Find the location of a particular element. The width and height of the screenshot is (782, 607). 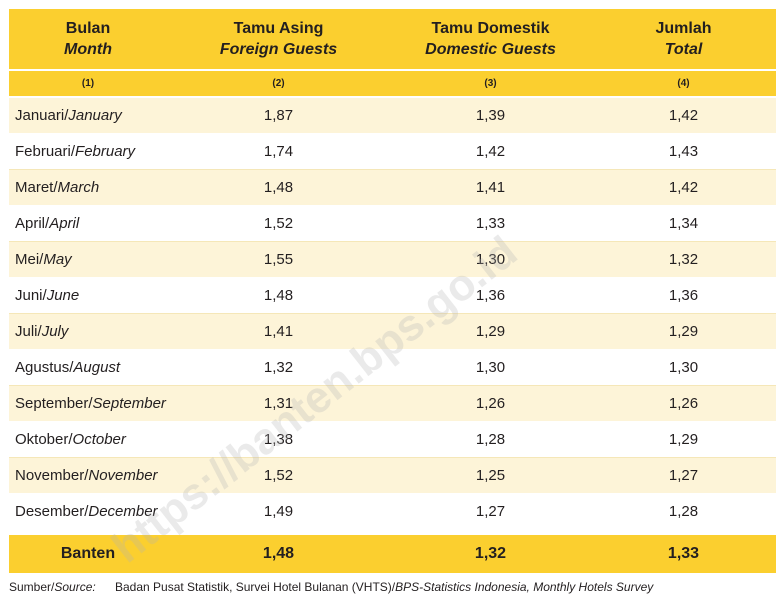

month-en: June is located at coordinates (63, 295).